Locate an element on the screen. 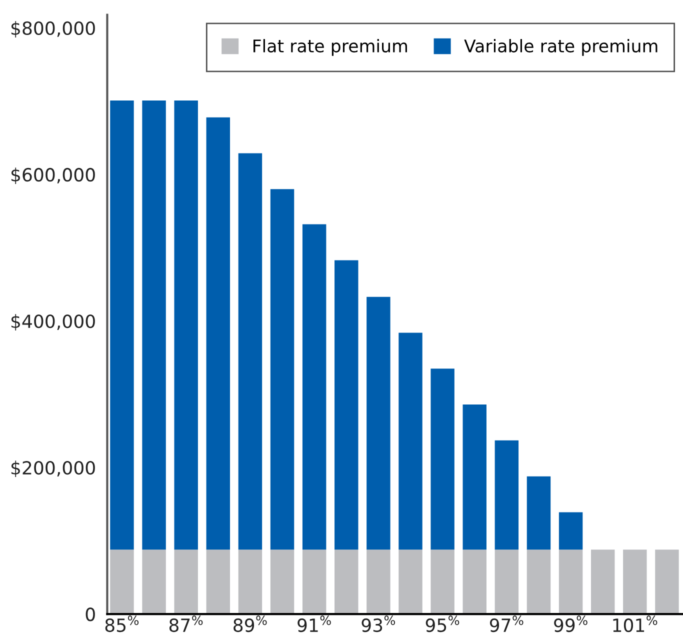 This screenshot has height=641, width=683. x-tick-label: 93$^{%}$ is located at coordinates (379, 624).